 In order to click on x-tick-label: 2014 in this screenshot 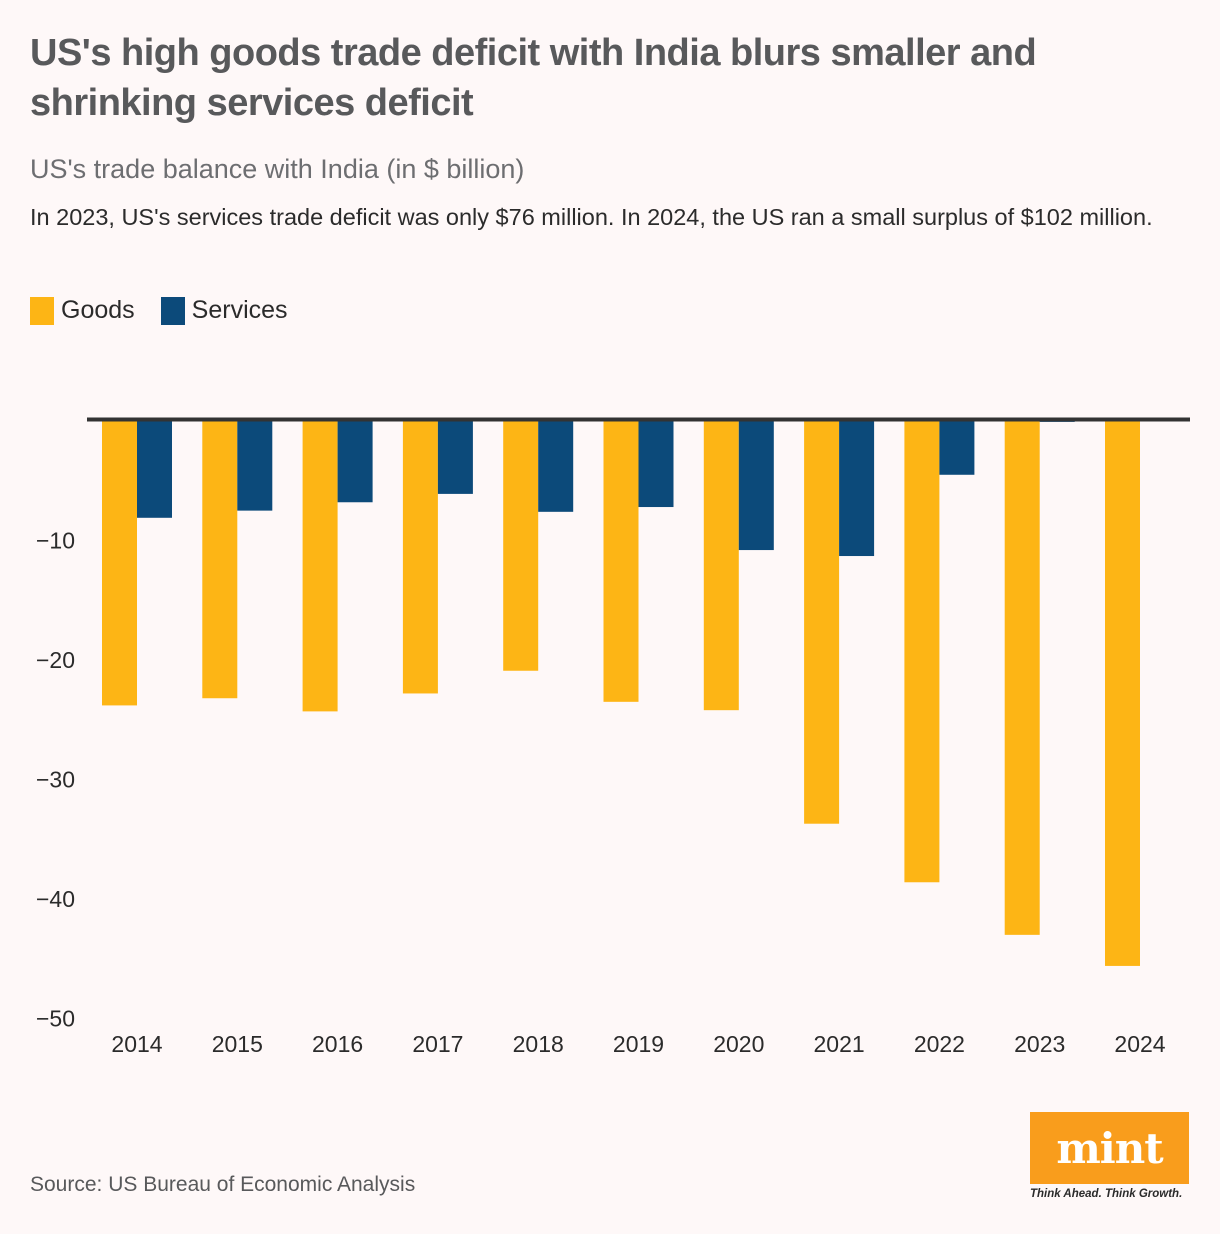, I will do `click(136, 1044)`.